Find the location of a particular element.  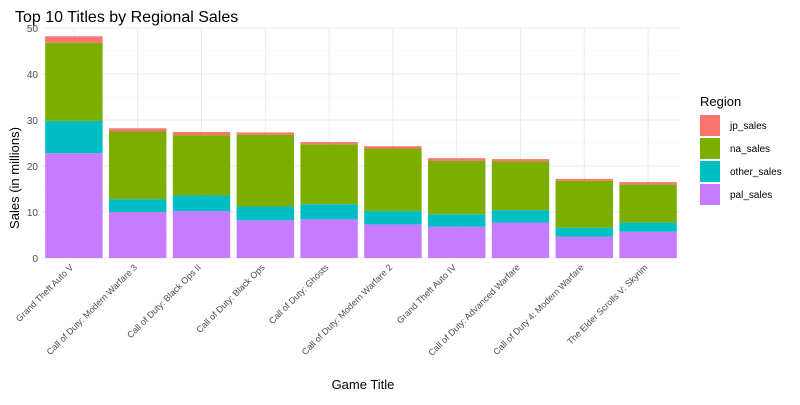

y-tick-label: 50 is located at coordinates (33, 29).